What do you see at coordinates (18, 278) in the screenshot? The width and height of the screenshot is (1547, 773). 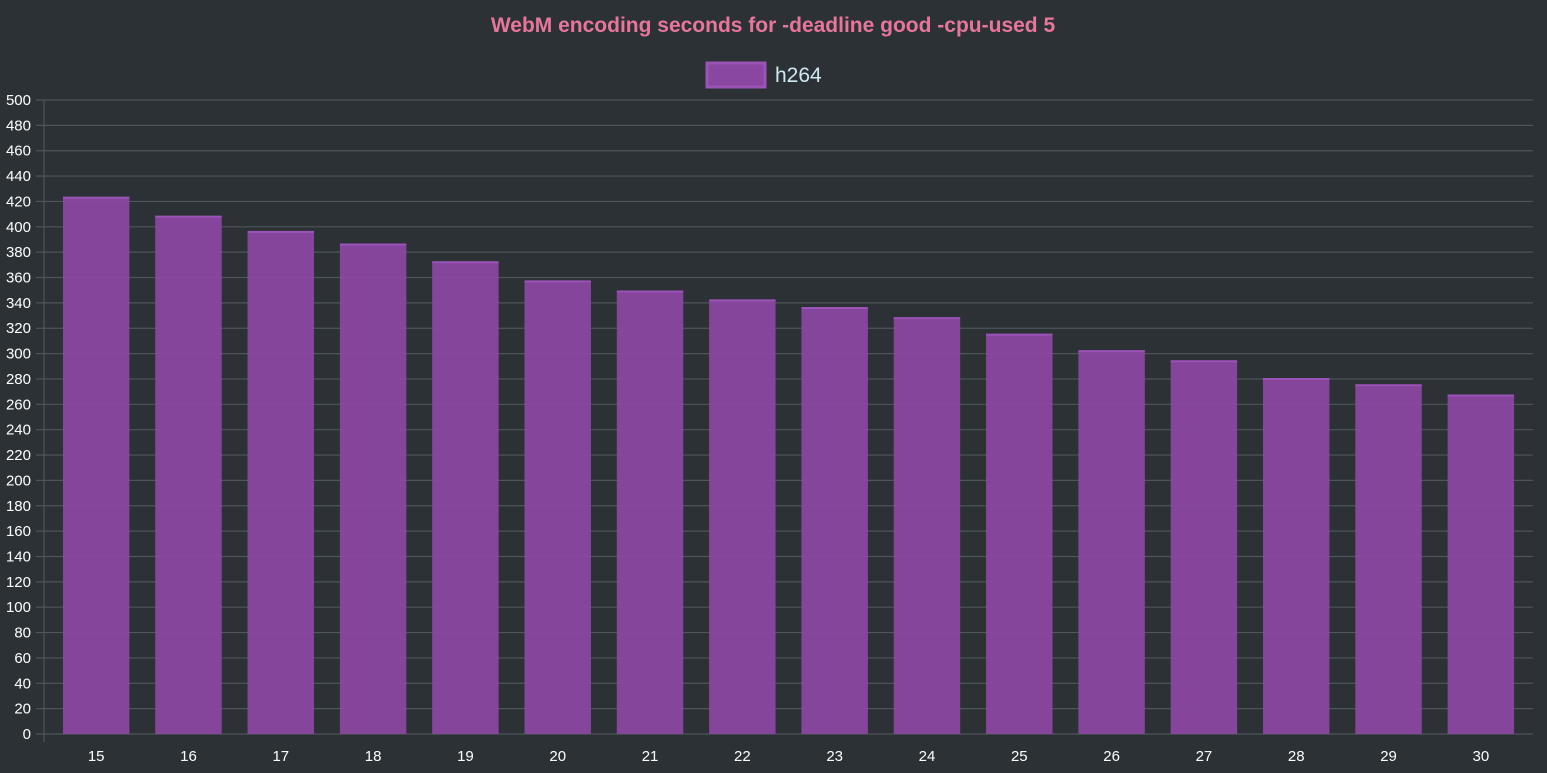 I see `y-tick-label: 360` at bounding box center [18, 278].